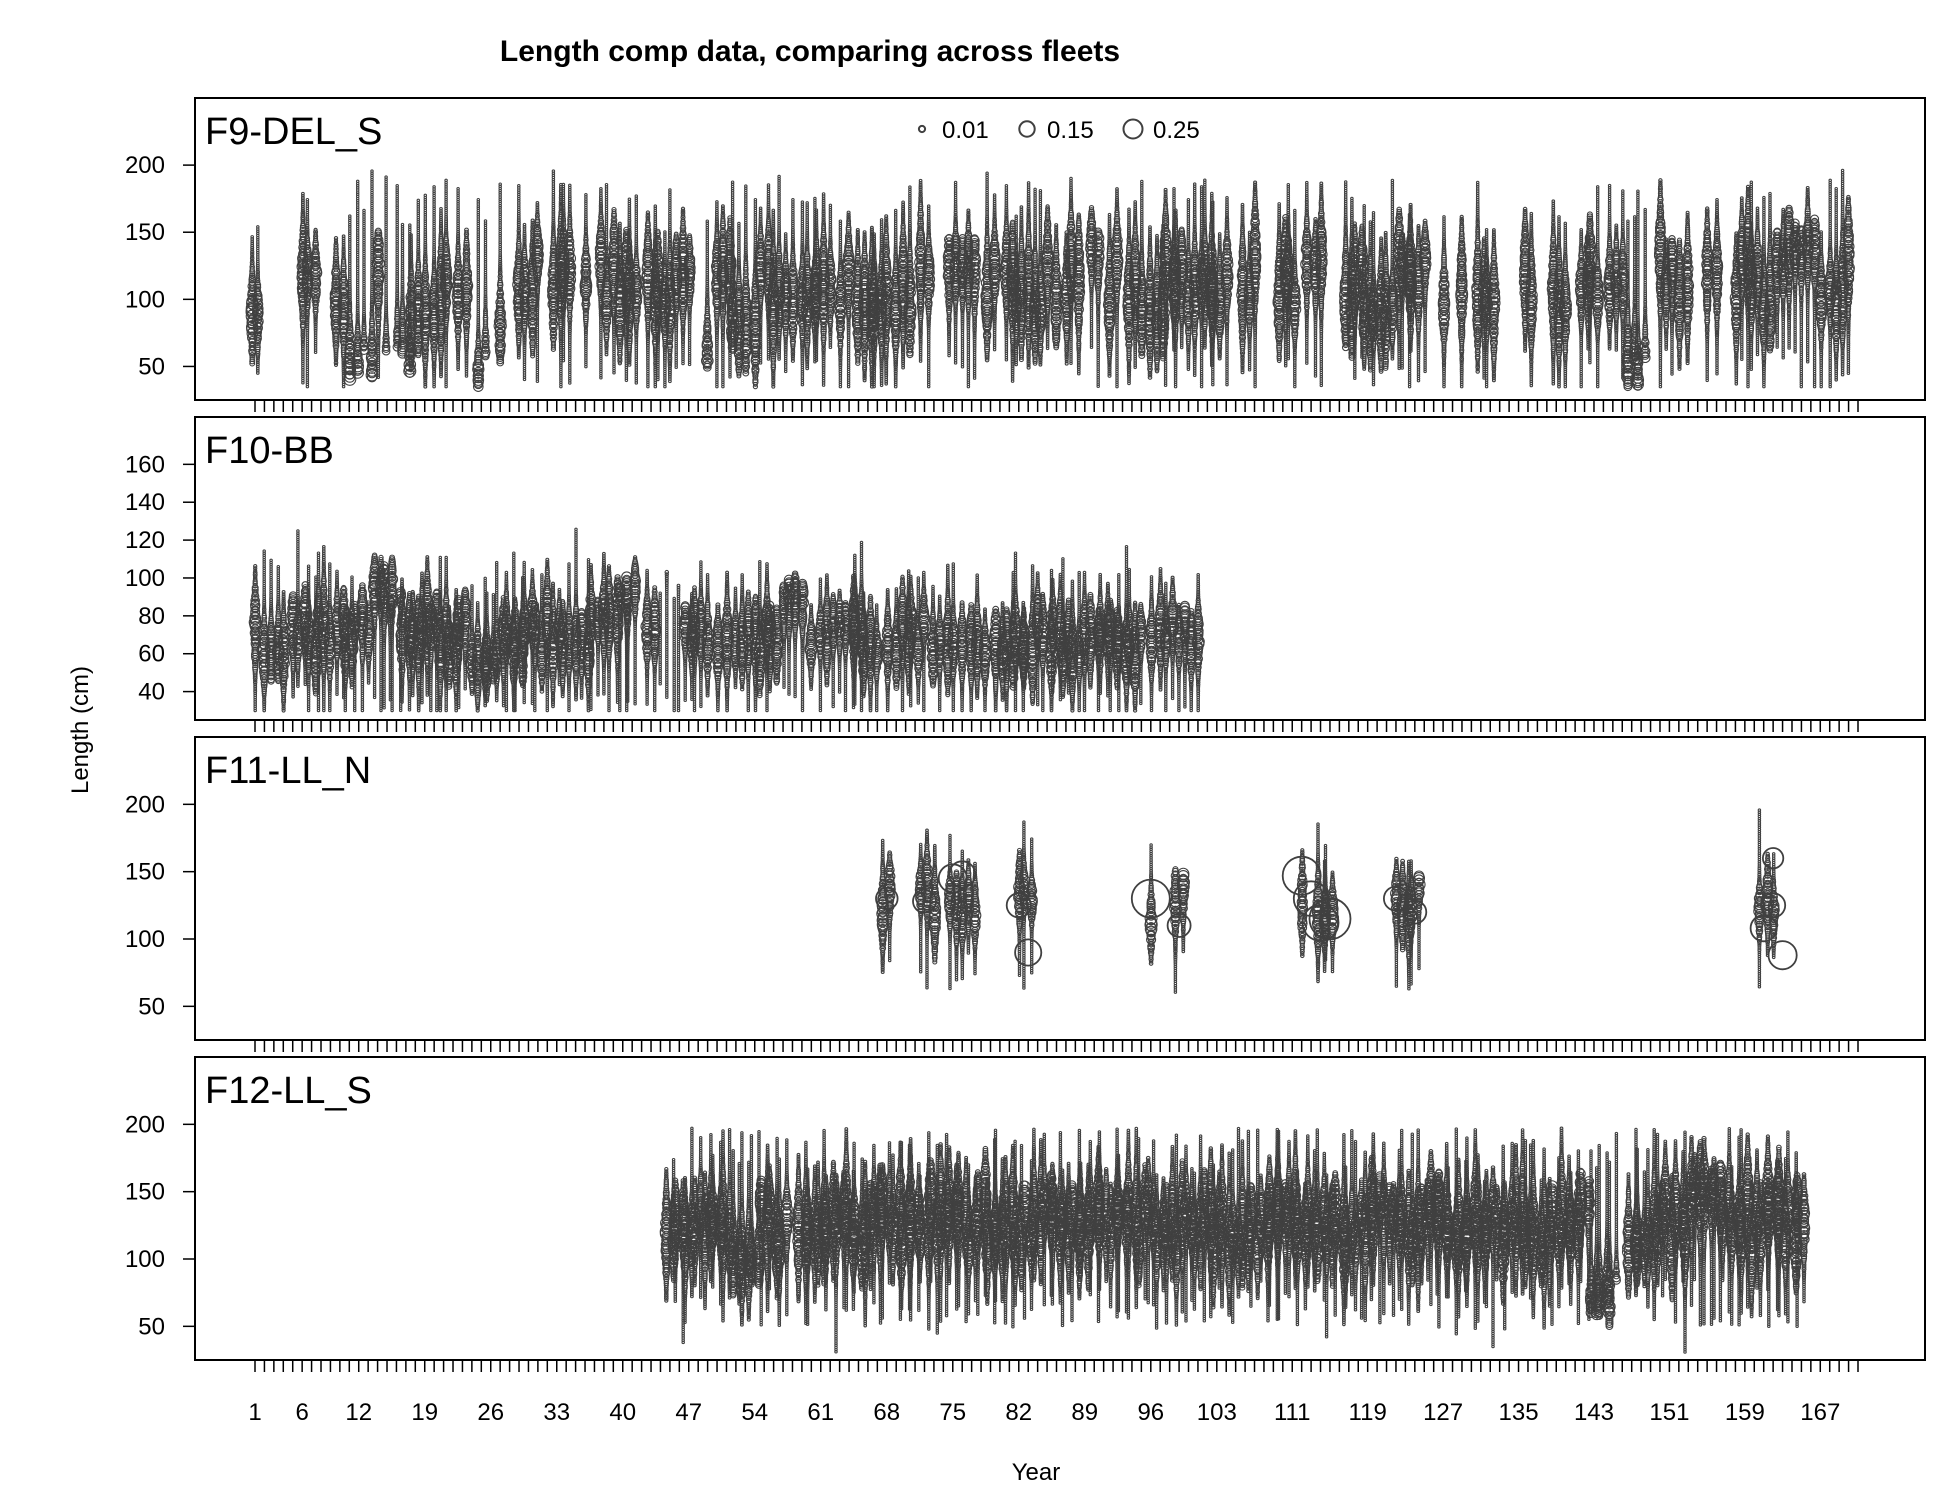 The width and height of the screenshot is (1950, 1500). I want to click on length-comp-marks, so click(1050, 280).